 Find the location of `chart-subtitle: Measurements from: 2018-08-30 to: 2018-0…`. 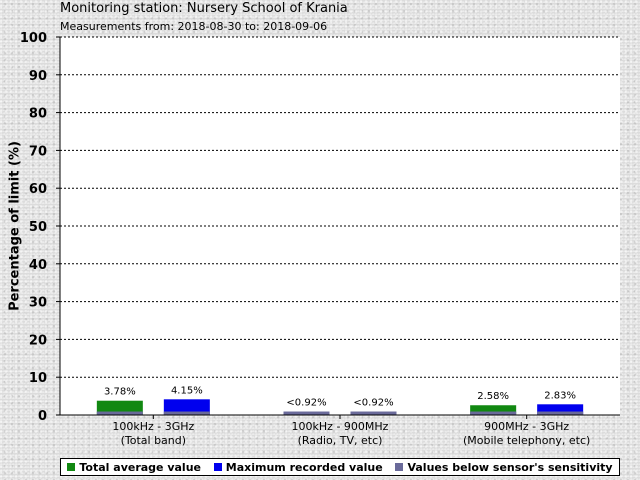

chart-subtitle: Measurements from: 2018-08-30 to: 2018-0… is located at coordinates (194, 26).